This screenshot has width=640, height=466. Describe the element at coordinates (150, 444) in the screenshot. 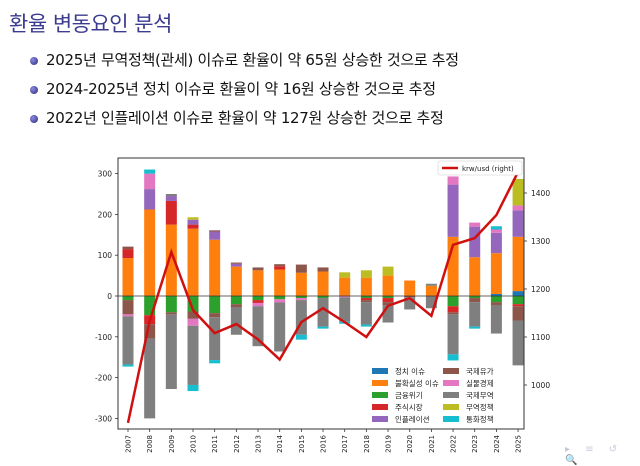

I see `x-tick-label: 2008` at that location.